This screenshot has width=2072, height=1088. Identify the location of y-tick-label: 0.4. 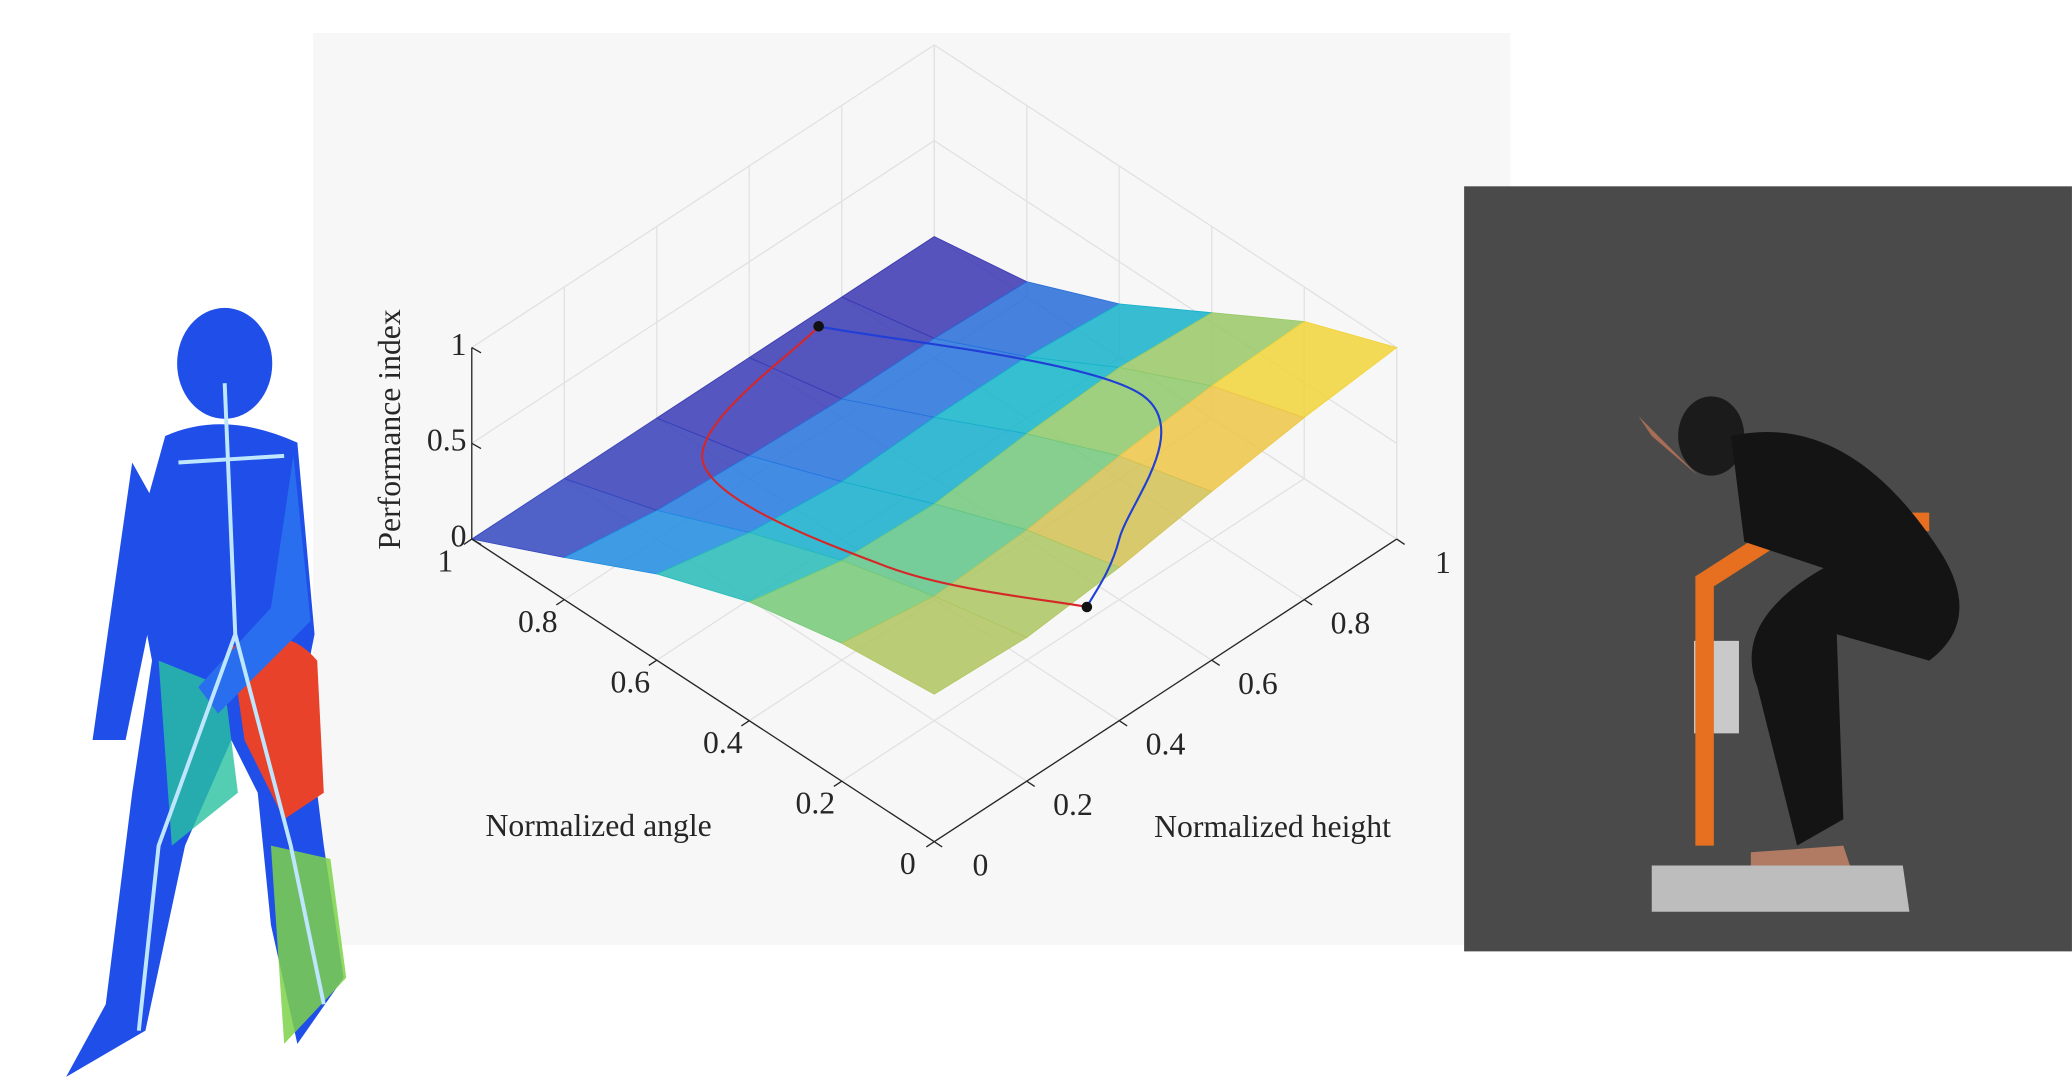
(1166, 743).